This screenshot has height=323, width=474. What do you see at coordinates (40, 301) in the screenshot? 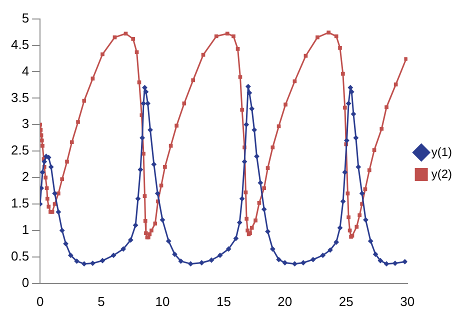
I see `x-tick-label: 0` at bounding box center [40, 301].